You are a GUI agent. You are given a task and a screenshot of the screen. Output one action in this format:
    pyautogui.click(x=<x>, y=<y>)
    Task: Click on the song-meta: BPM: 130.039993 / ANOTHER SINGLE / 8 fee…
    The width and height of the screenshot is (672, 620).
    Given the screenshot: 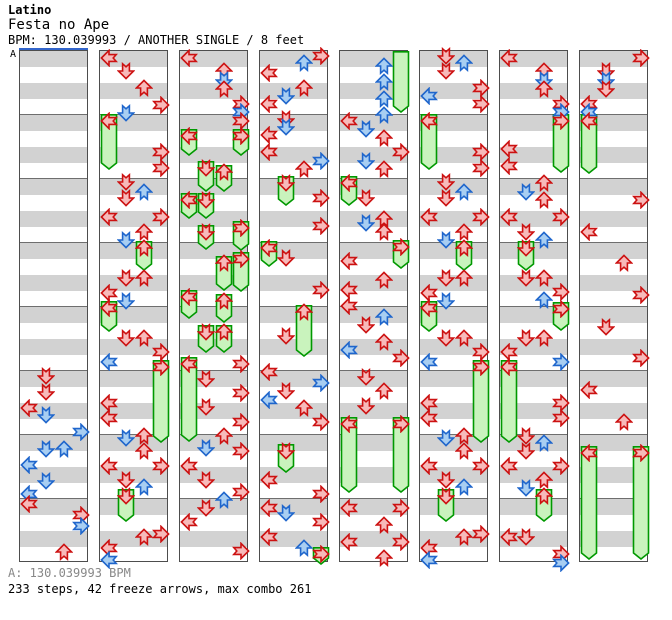 What is the action you would take?
    pyautogui.click(x=156, y=40)
    